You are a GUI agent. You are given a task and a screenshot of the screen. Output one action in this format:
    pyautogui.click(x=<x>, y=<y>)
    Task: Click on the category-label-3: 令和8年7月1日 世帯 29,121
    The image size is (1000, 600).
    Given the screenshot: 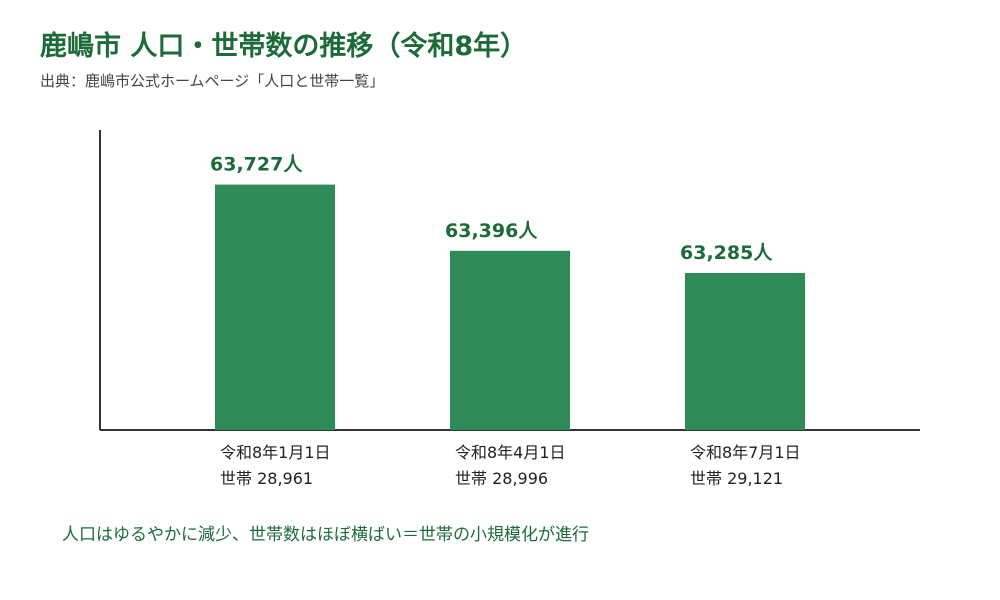 What is the action you would take?
    pyautogui.click(x=745, y=466)
    